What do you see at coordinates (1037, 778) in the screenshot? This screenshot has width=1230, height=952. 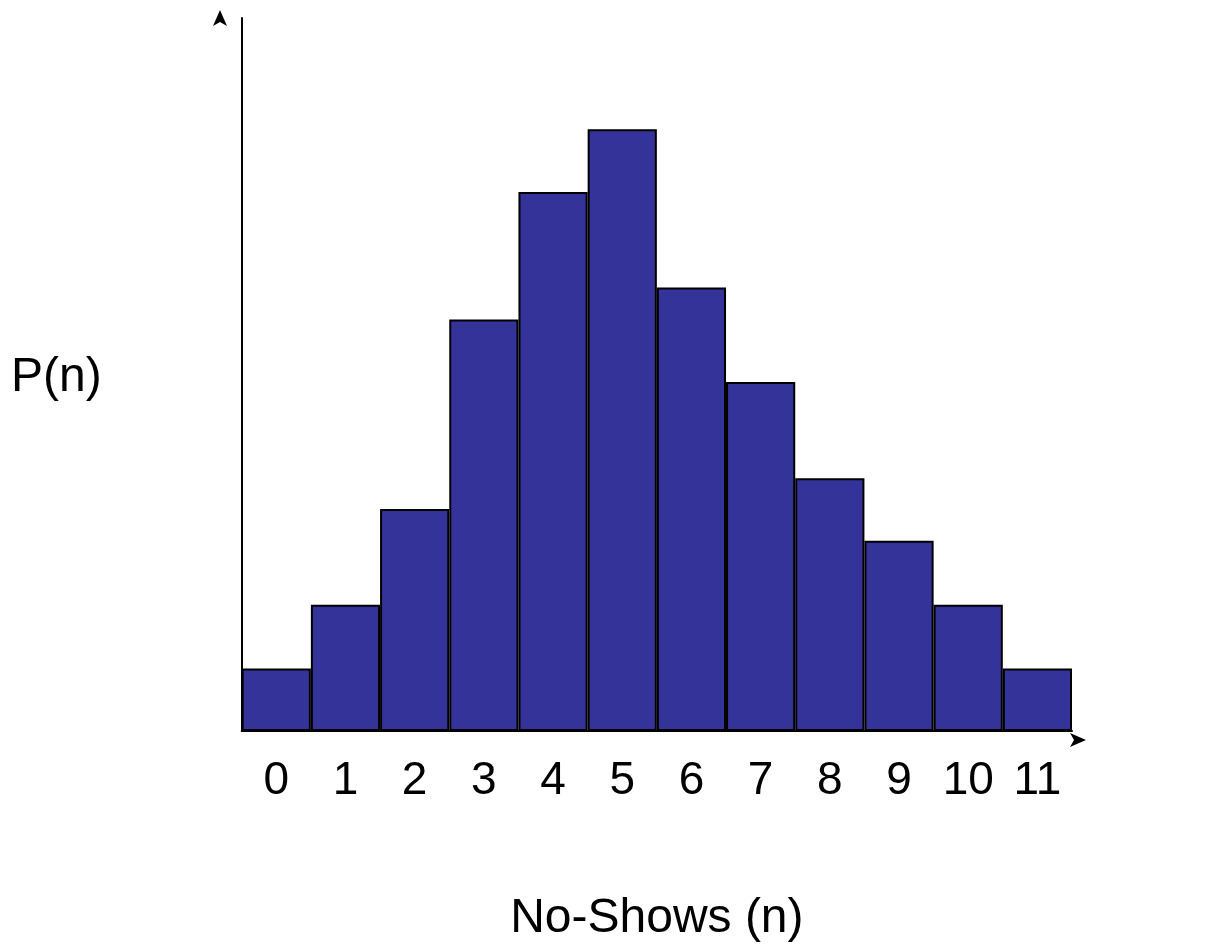 I see `x-tick-label: 11` at bounding box center [1037, 778].